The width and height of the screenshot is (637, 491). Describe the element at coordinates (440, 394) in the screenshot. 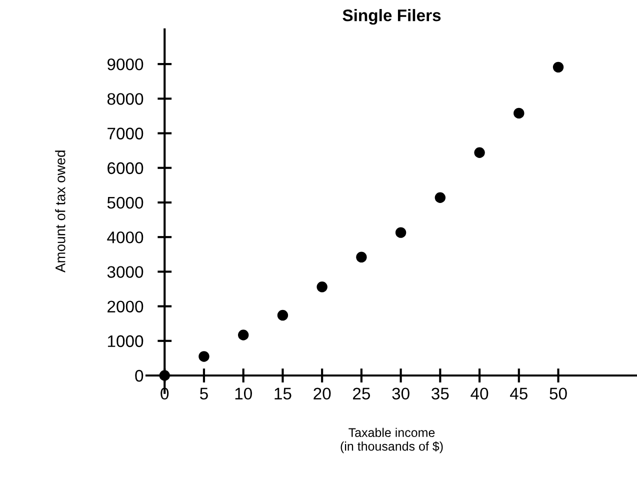

I see `x-tick-label: 35` at that location.